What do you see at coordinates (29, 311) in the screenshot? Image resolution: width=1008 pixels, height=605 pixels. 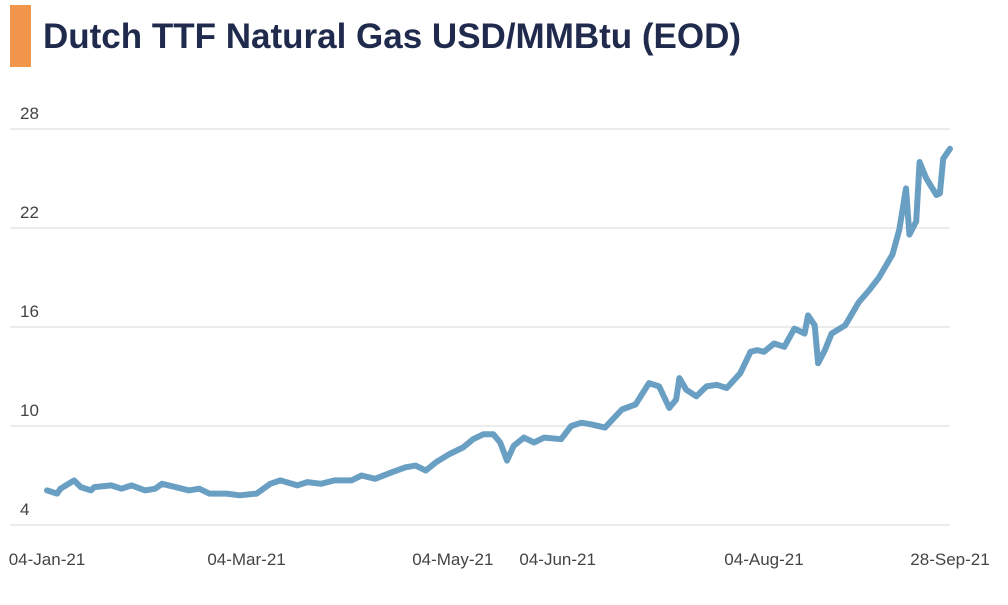 I see `y-tick-label: 16` at bounding box center [29, 311].